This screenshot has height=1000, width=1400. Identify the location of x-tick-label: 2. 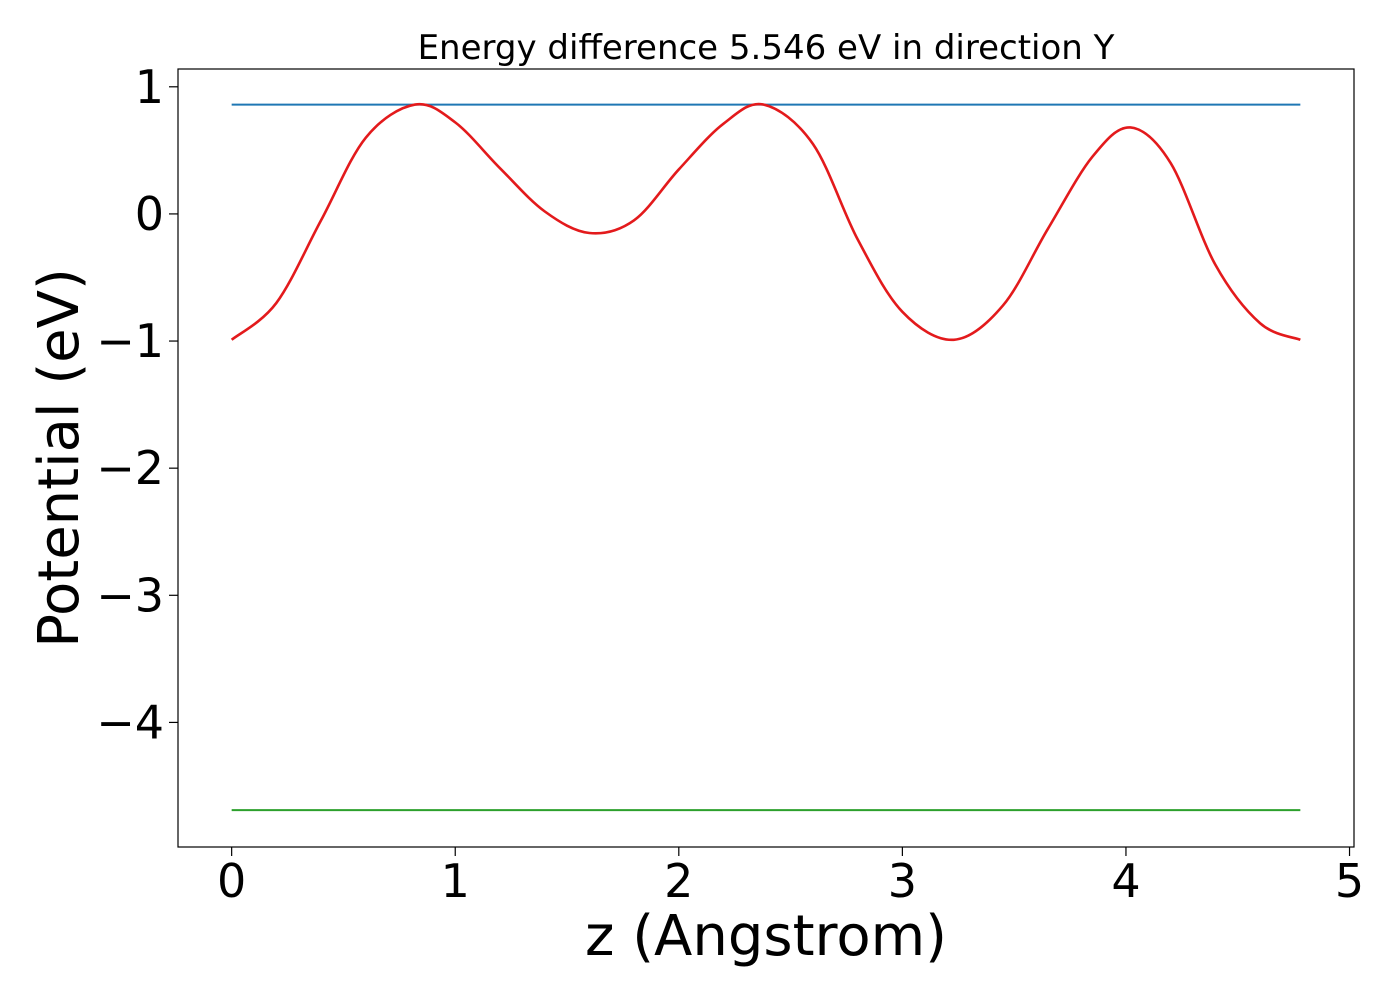
(678, 881).